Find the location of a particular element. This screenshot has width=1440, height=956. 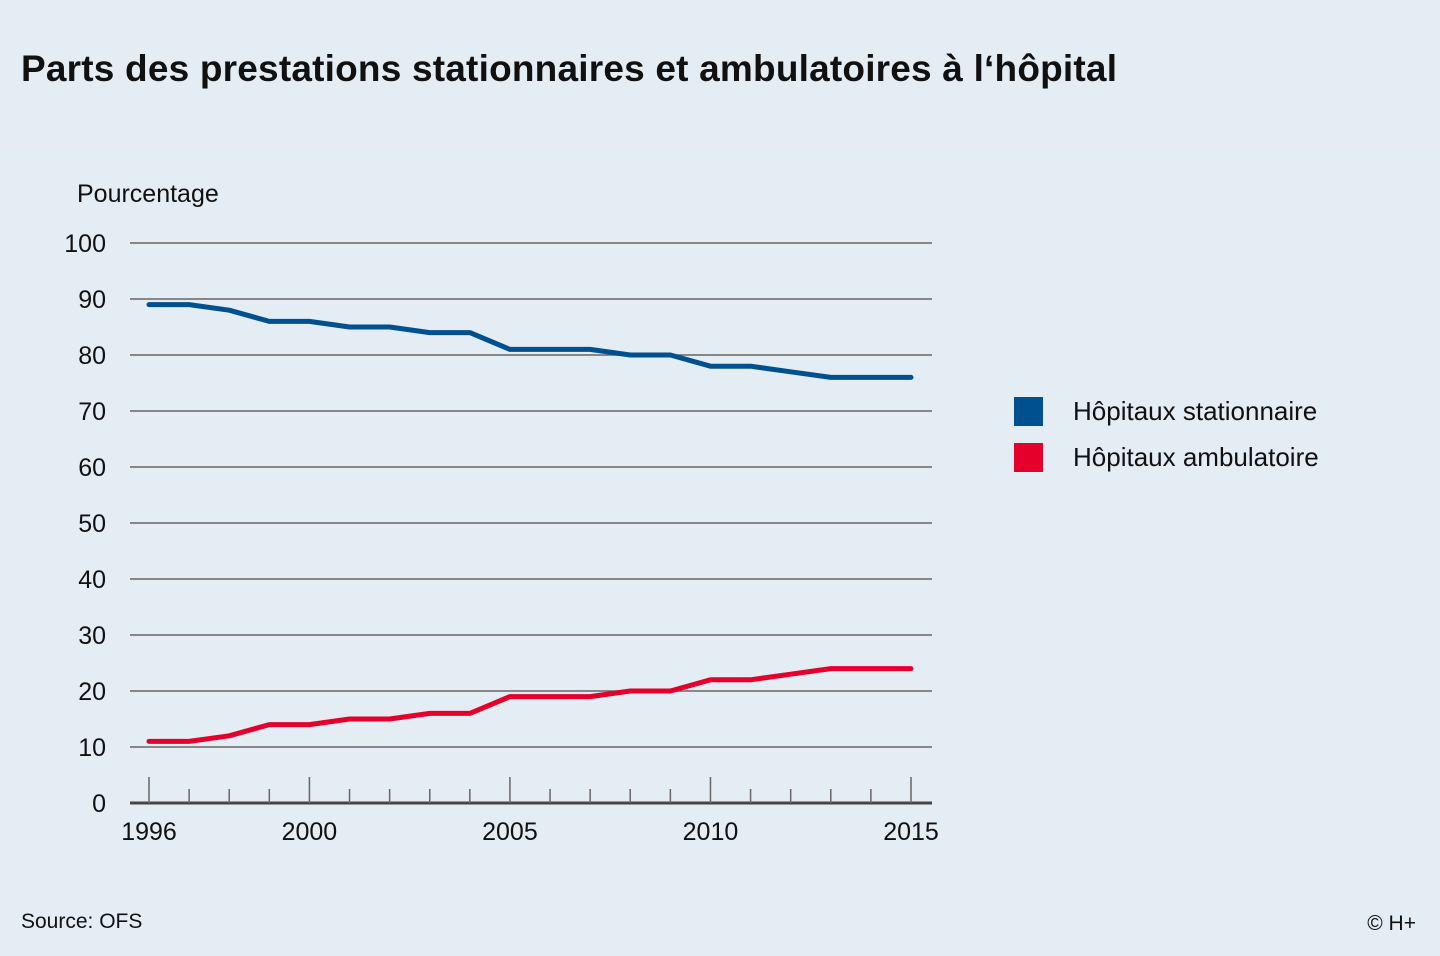

legend-item-stationnaire: Hôpitaux stationnaire is located at coordinates (1166, 411).